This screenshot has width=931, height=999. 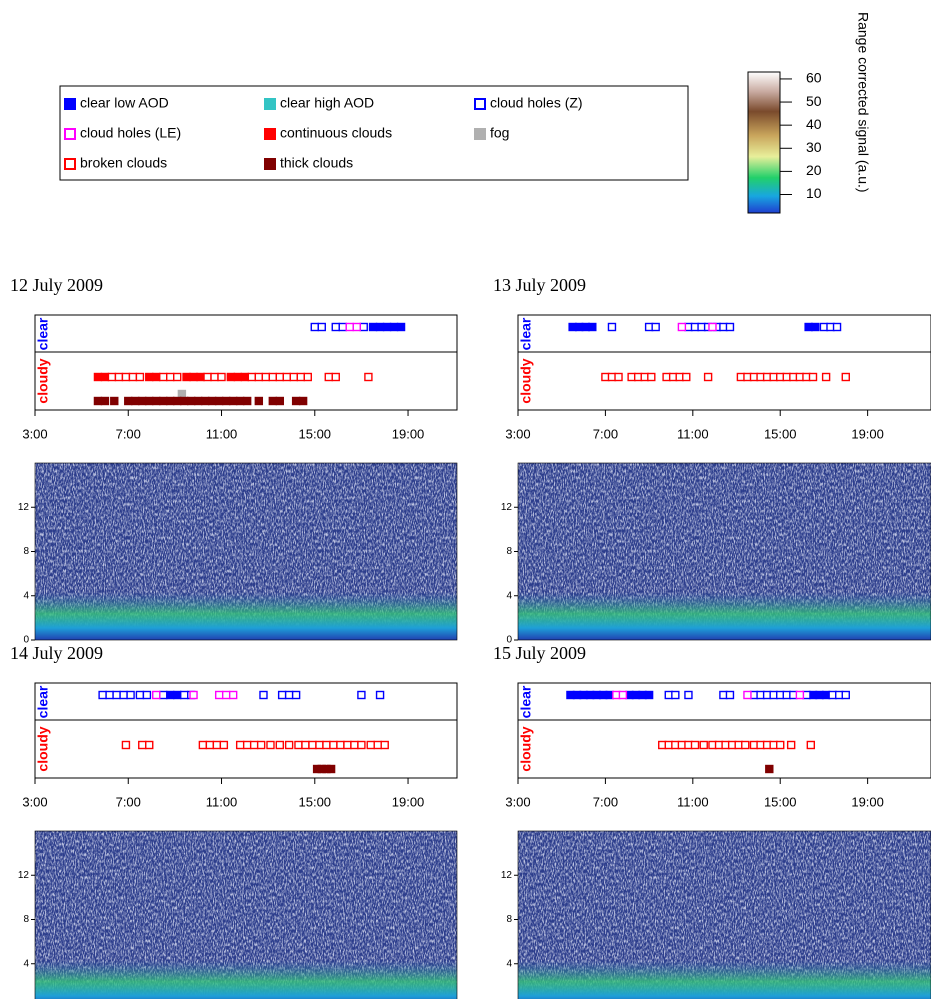 What do you see at coordinates (764, 142) in the screenshot?
I see `colorbar-box` at bounding box center [764, 142].